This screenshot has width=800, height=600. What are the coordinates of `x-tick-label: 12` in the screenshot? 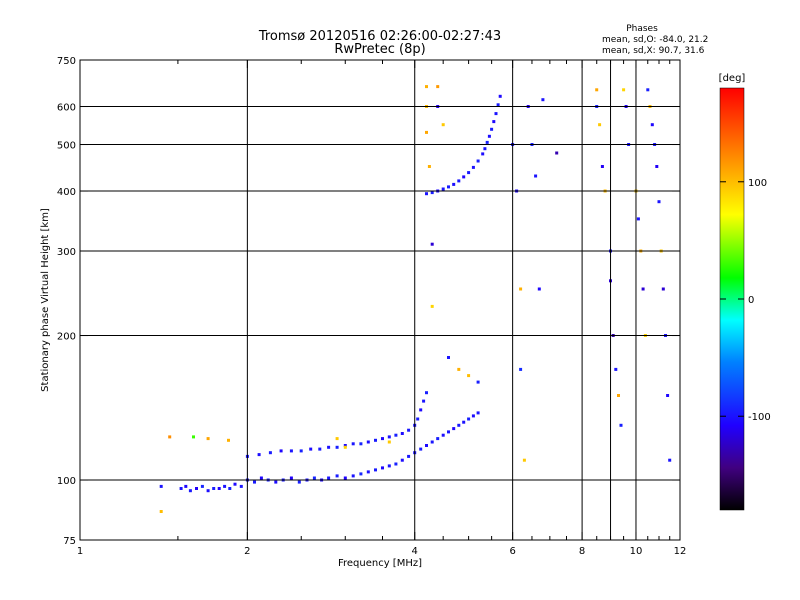 It's located at (680, 551).